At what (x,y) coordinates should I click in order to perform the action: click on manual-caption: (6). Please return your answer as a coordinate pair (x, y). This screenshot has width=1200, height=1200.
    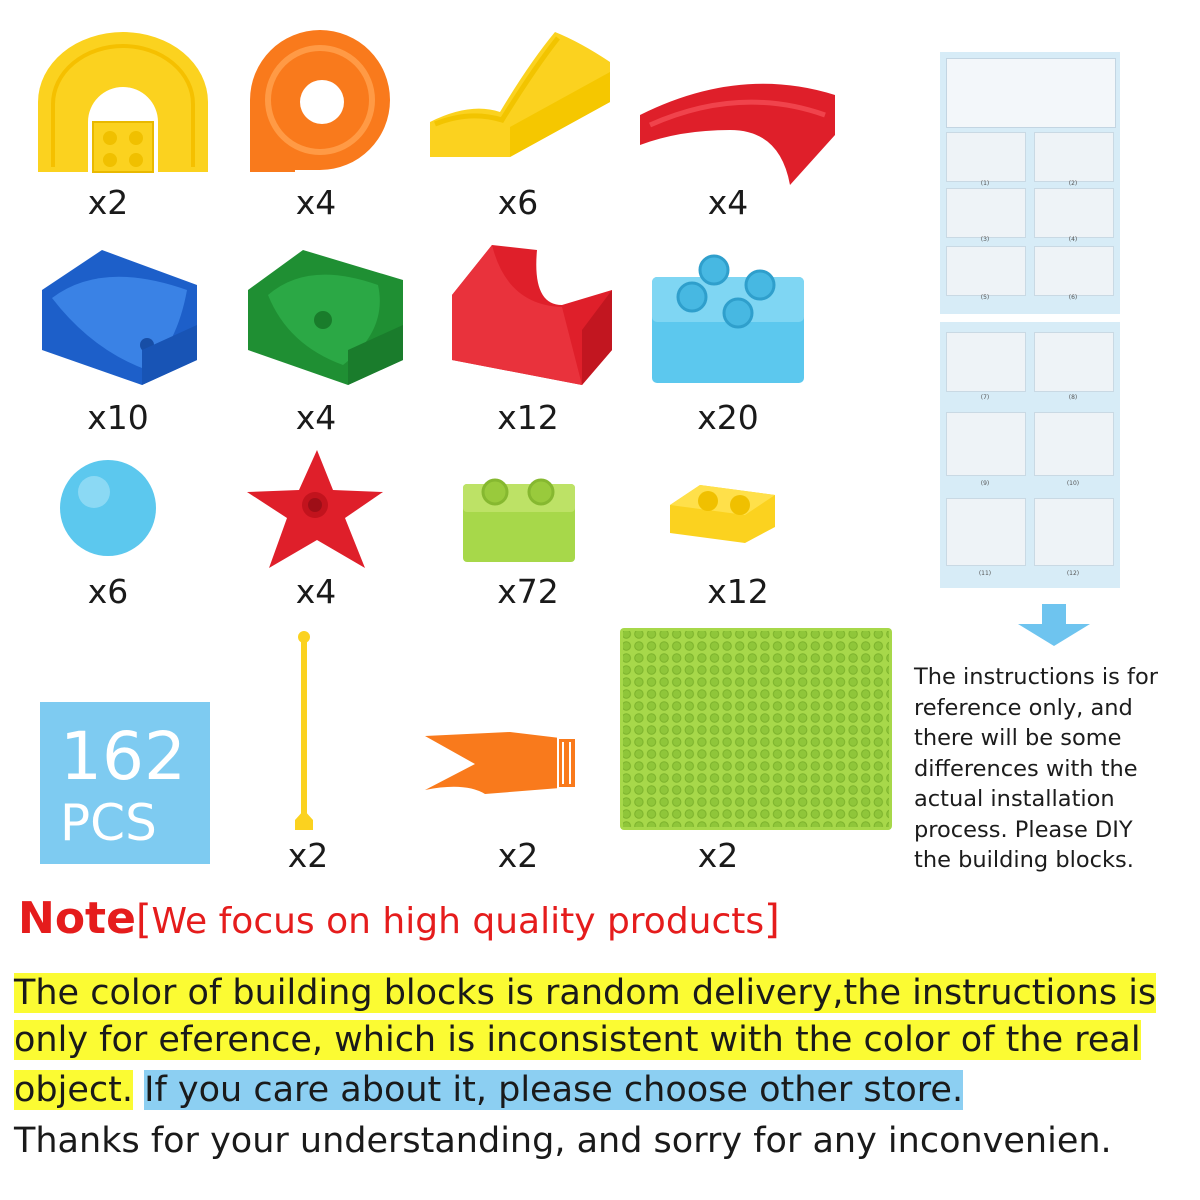
    Looking at the image, I should click on (1073, 297).